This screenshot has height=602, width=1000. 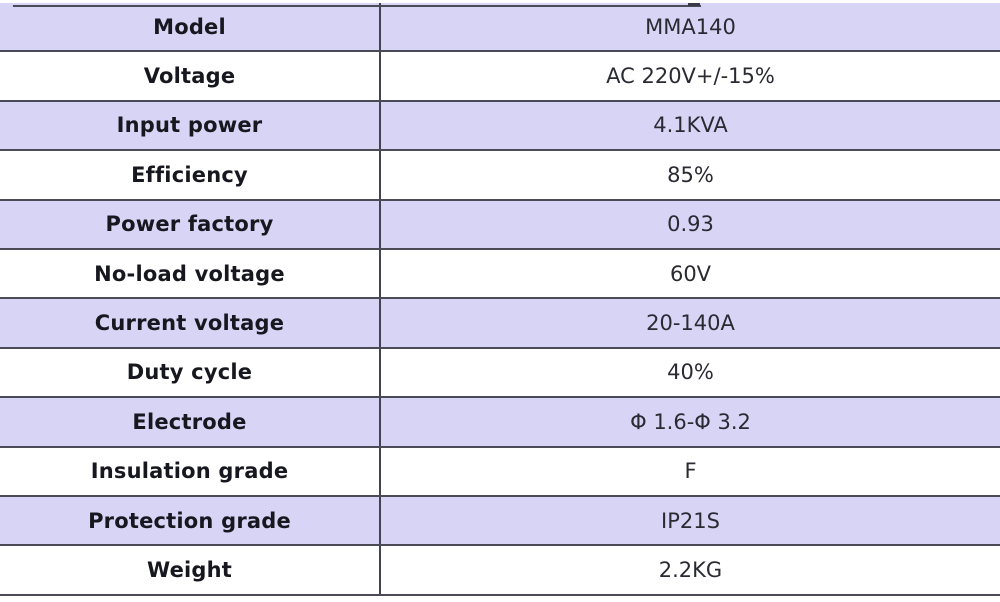 What do you see at coordinates (190, 521) in the screenshot?
I see `spec-label-protection-grade: Protection grade` at bounding box center [190, 521].